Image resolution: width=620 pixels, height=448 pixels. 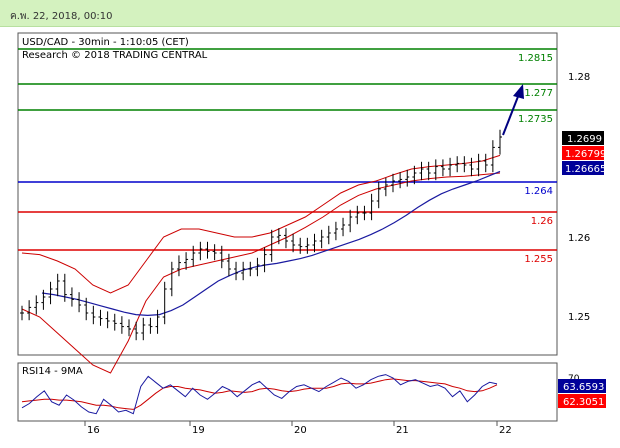 I want to click on top-date-bar: ค.พ. 22, 2018, 00:10, so click(x=310, y=13).